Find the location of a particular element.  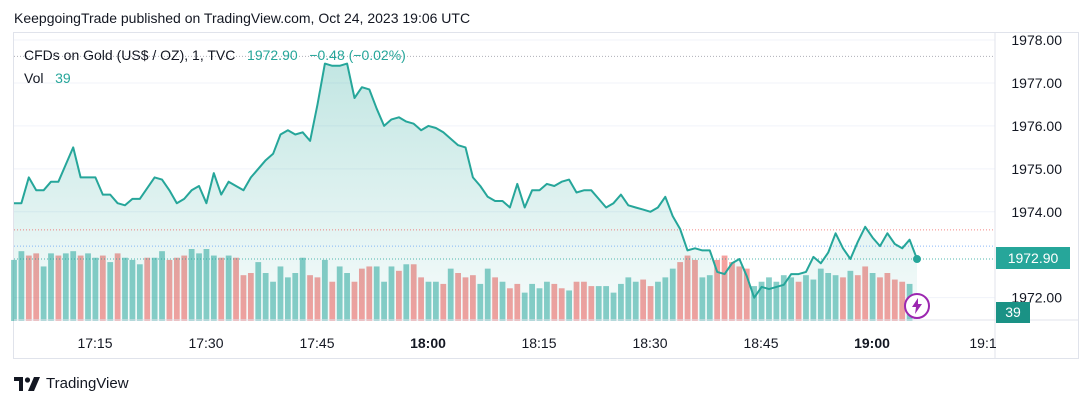

x-tick-label: 19:00 is located at coordinates (872, 343).